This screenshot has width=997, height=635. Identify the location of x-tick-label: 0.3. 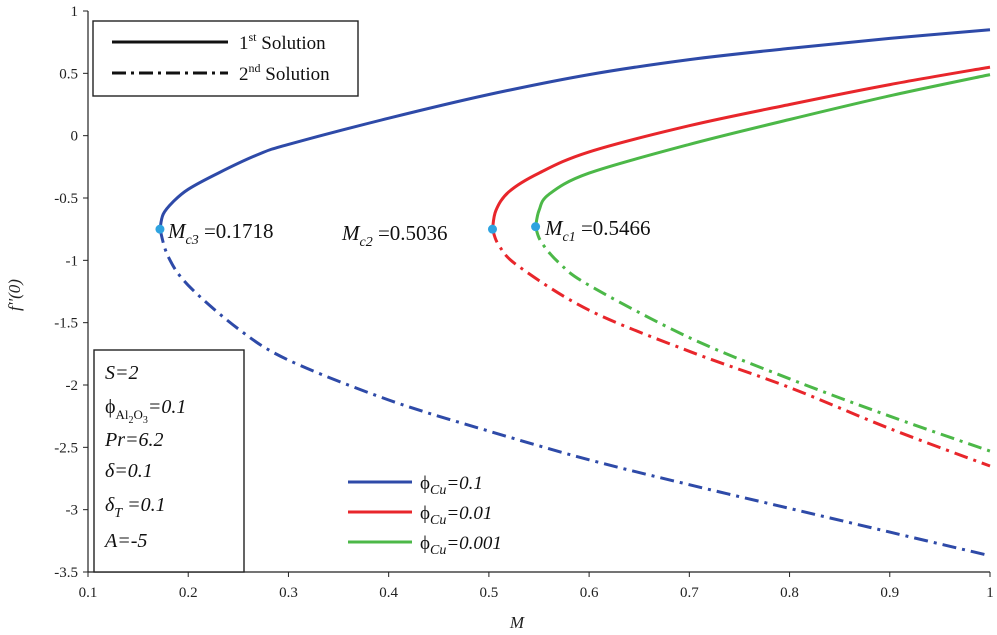
(288, 593).